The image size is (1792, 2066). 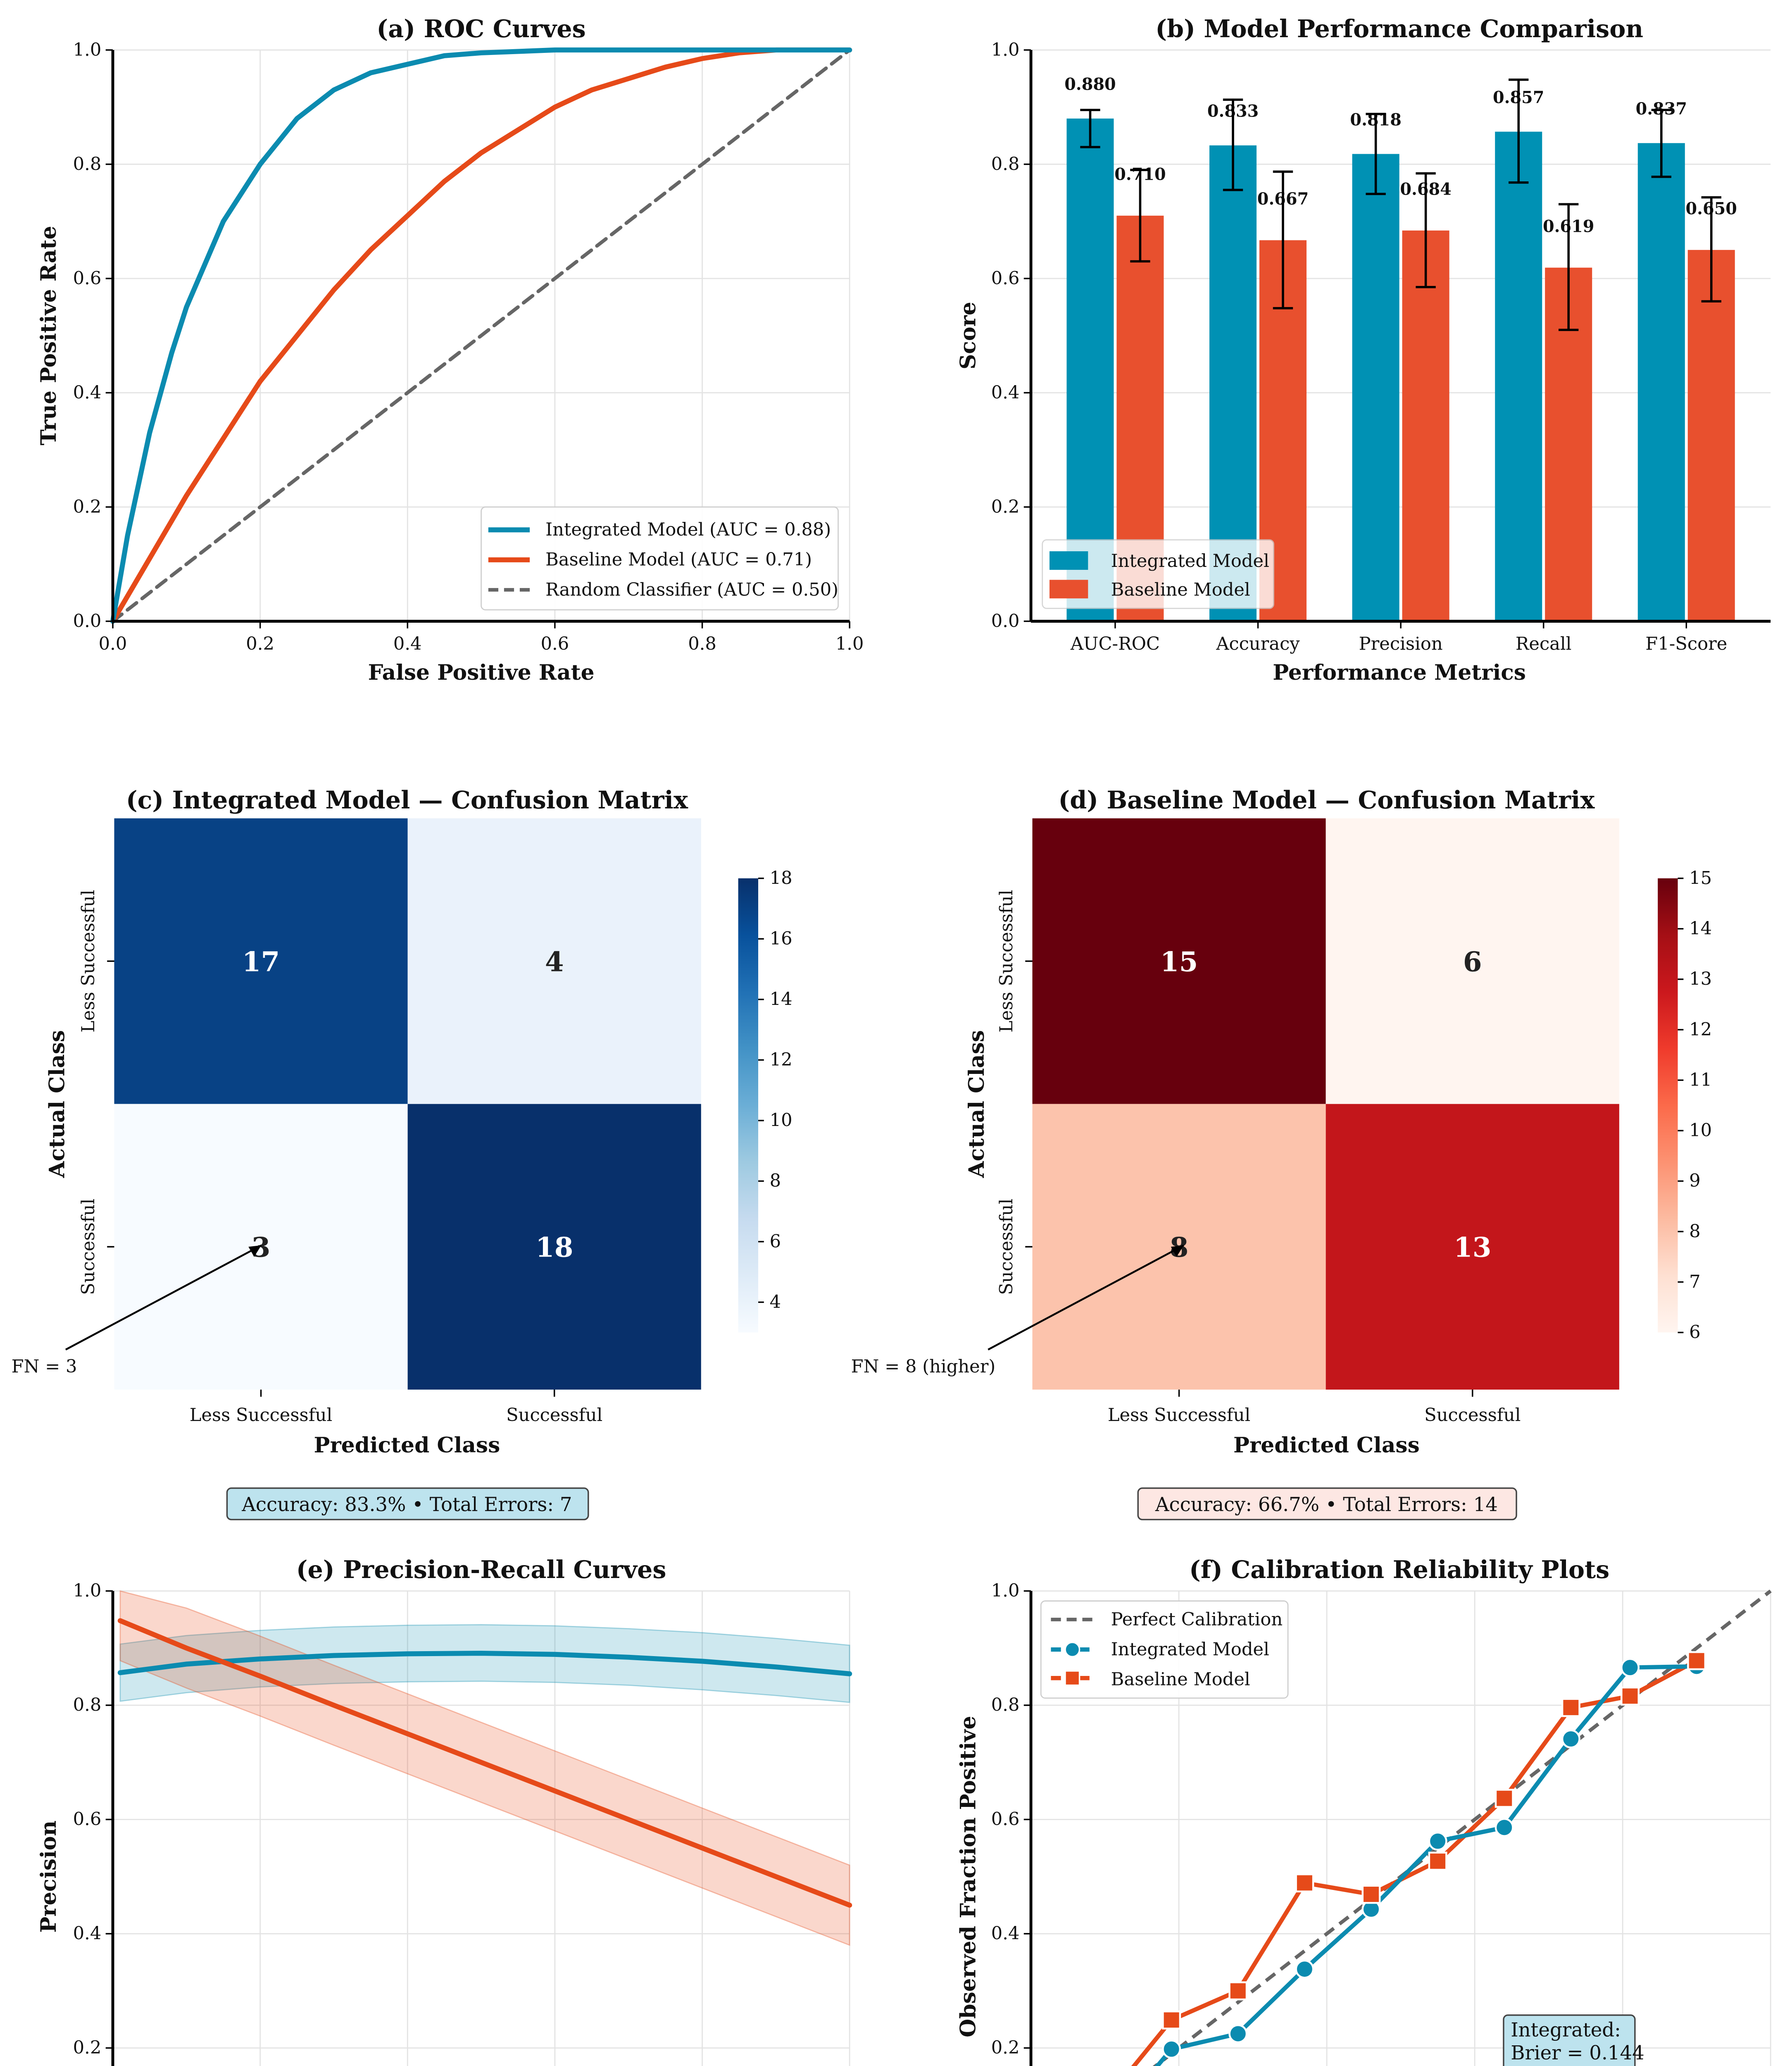 I want to click on cell-value: 17, so click(x=261, y=962).